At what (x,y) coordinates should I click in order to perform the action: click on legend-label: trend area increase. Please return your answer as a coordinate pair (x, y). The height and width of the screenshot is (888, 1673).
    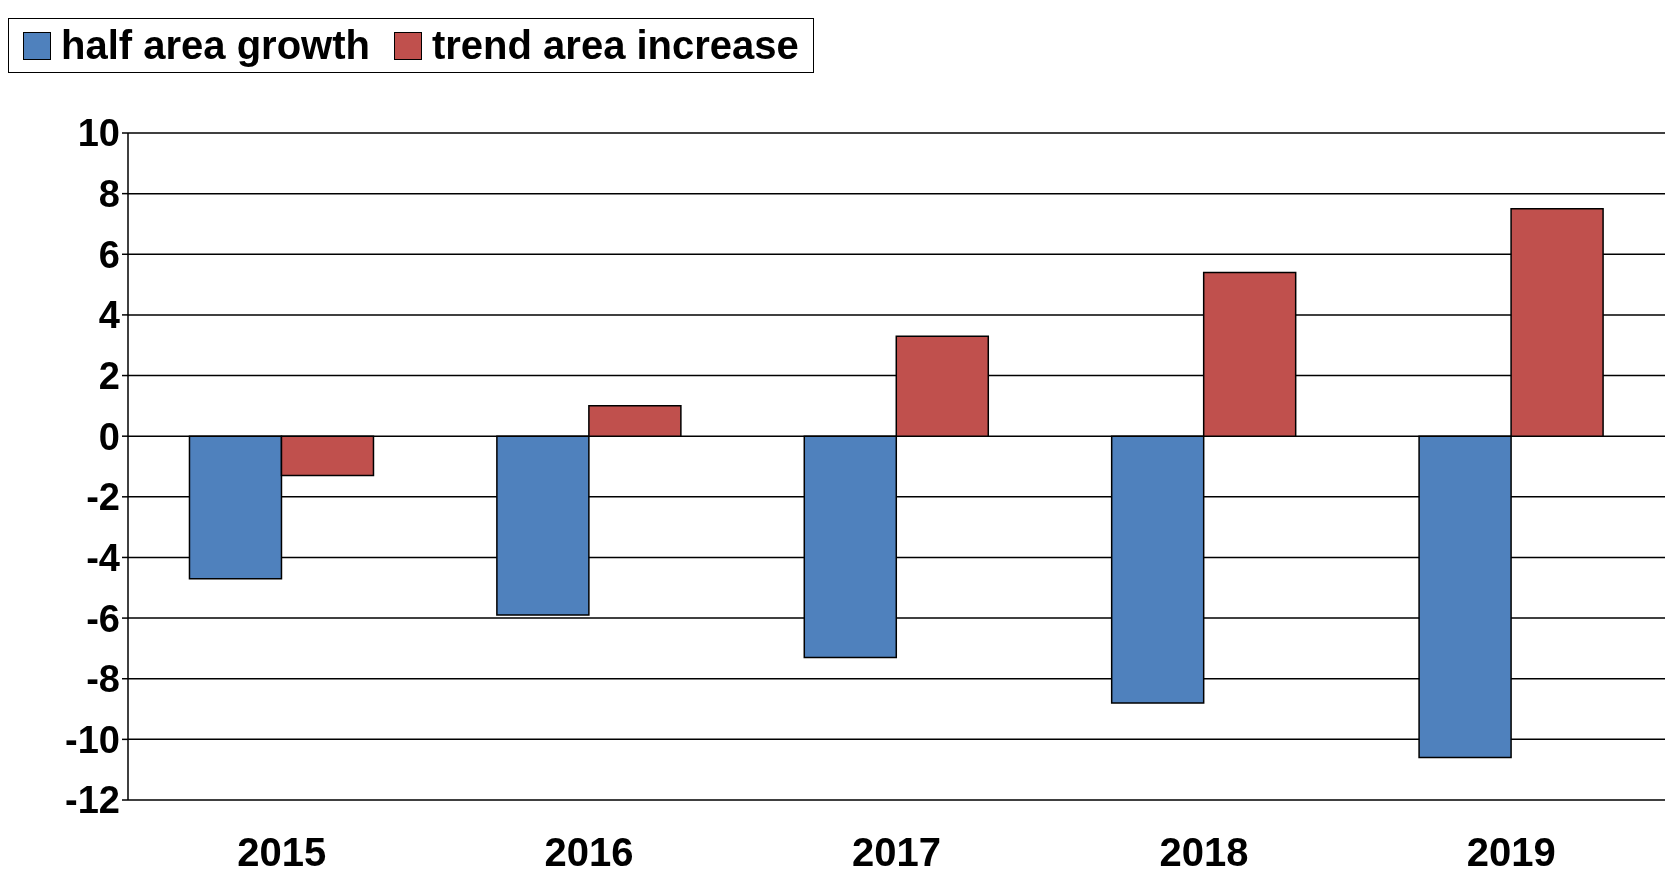
    Looking at the image, I should click on (615, 45).